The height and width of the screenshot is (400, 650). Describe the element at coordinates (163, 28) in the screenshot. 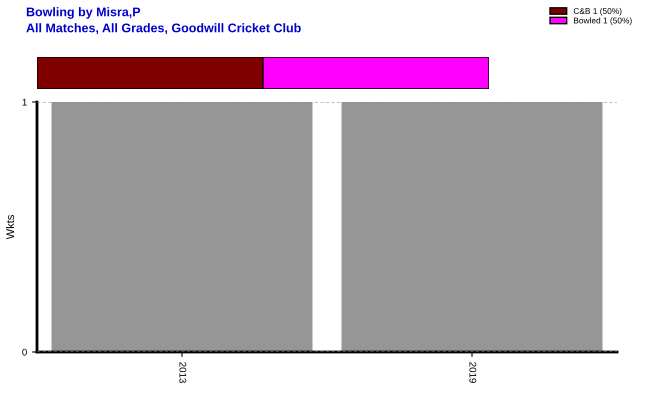

I see `chart-subtitle: All Matches, All Grades, Goodwill Cricket Club` at that location.